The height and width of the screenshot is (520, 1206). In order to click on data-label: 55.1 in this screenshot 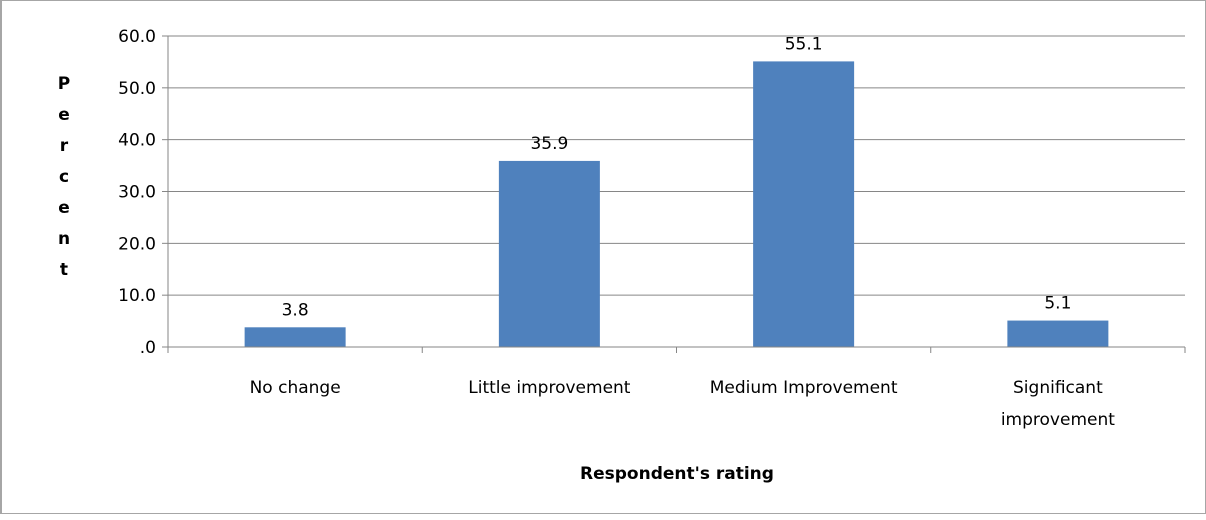, I will do `click(804, 44)`.